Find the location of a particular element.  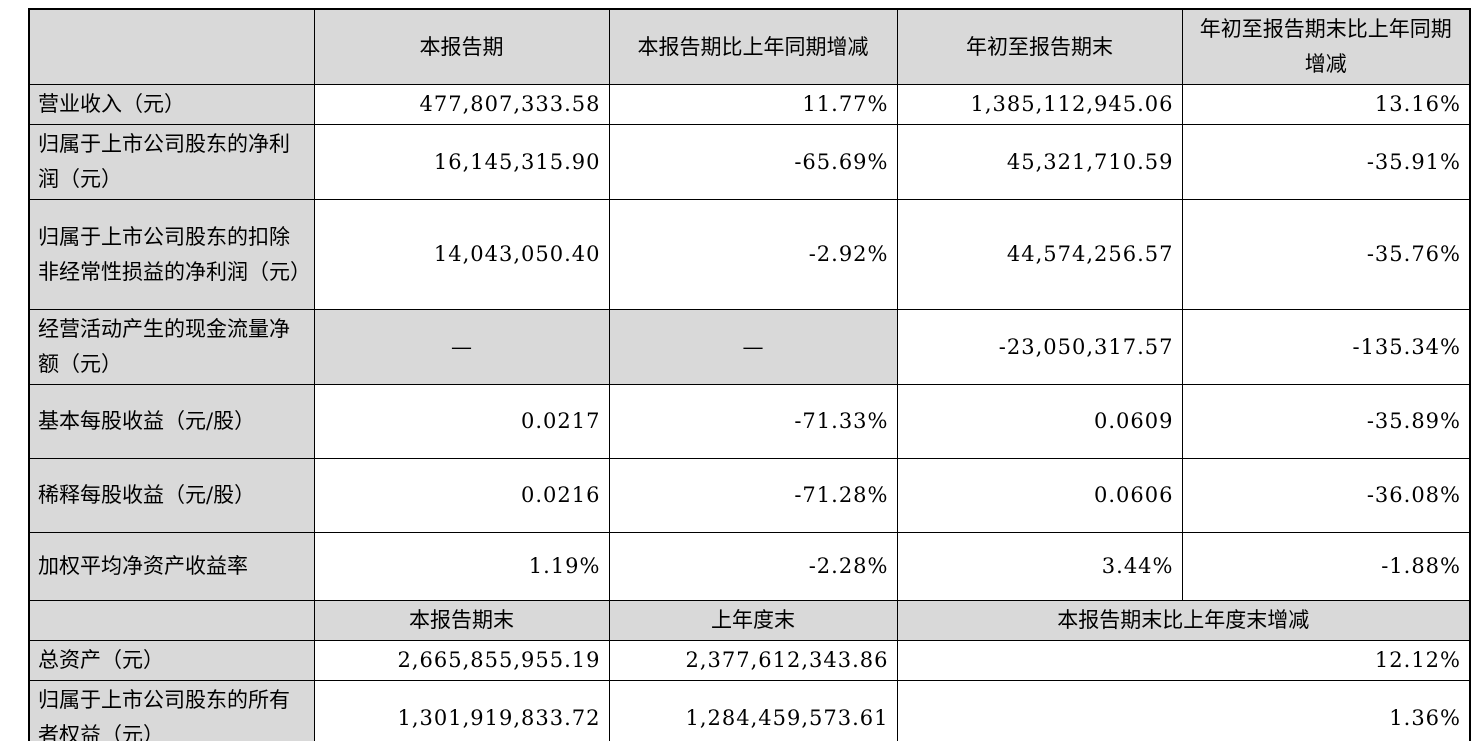

value-cell: 2,665,855,955.19 is located at coordinates (461, 660).